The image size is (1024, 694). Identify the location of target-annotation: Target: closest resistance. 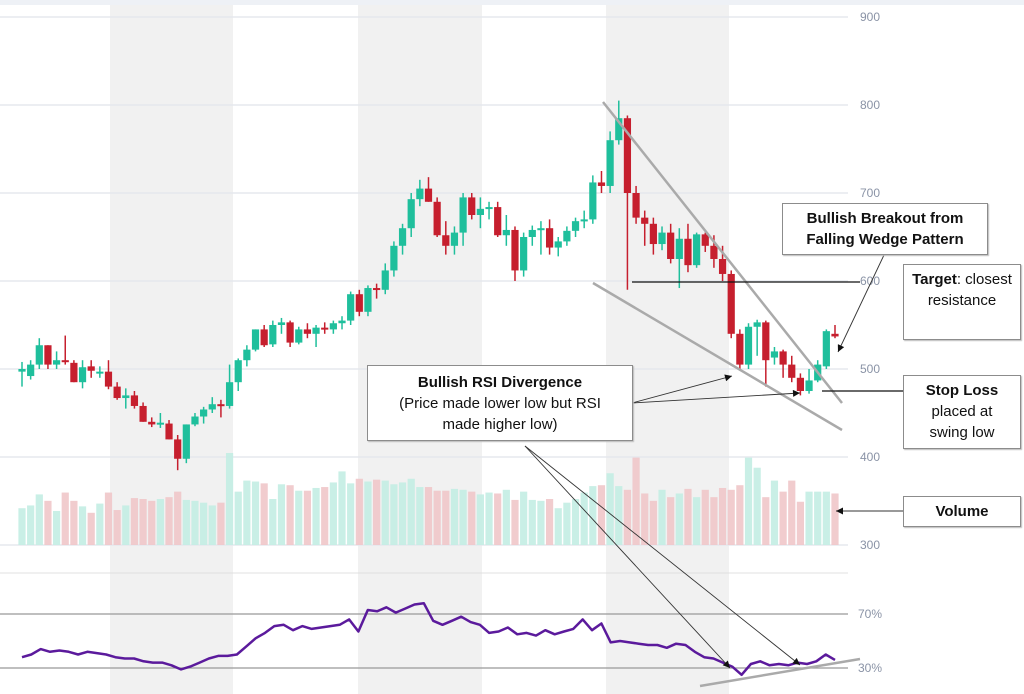
(962, 302).